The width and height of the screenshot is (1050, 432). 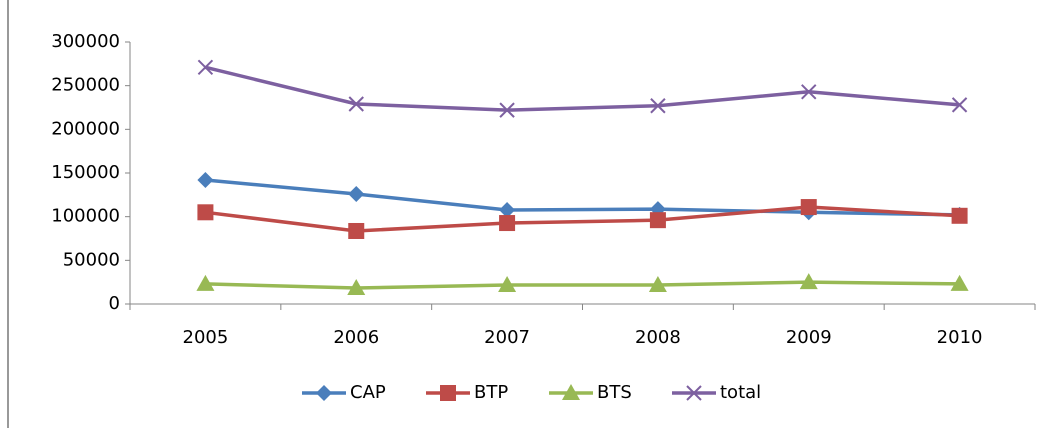 I want to click on x-tick-label: 2010, so click(x=960, y=337).